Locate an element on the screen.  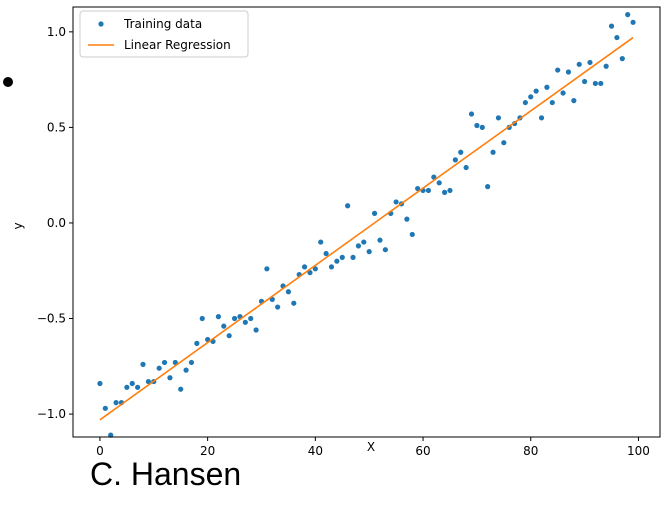
y-tick-label: −0.5 is located at coordinates (51, 319).